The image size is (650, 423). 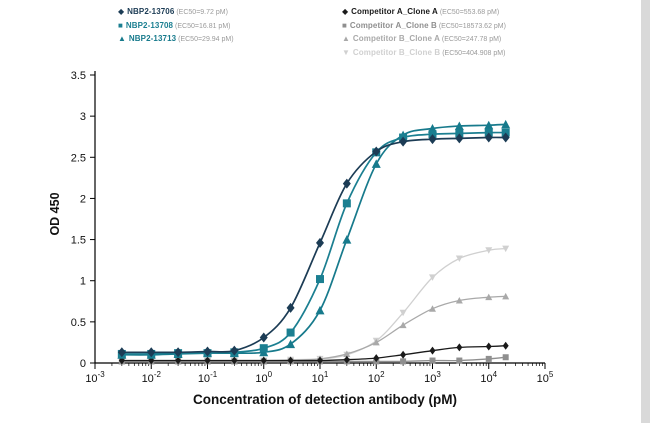 I want to click on x-tick-label: 10², so click(x=376, y=377).